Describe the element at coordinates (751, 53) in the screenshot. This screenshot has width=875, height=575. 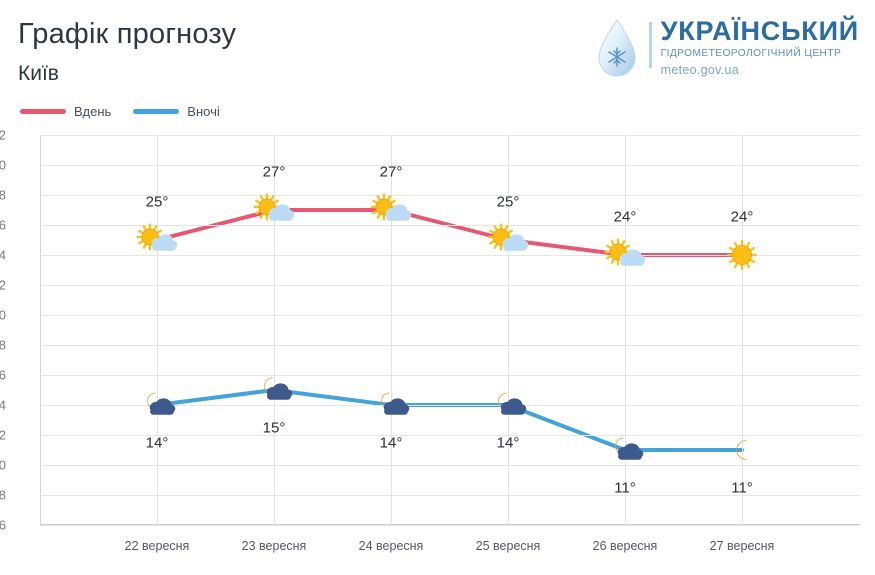
I see `logo-sub-text: ГІДРОМЕТЕОРОЛОГІЧНИЙ ЦЕНТР` at that location.